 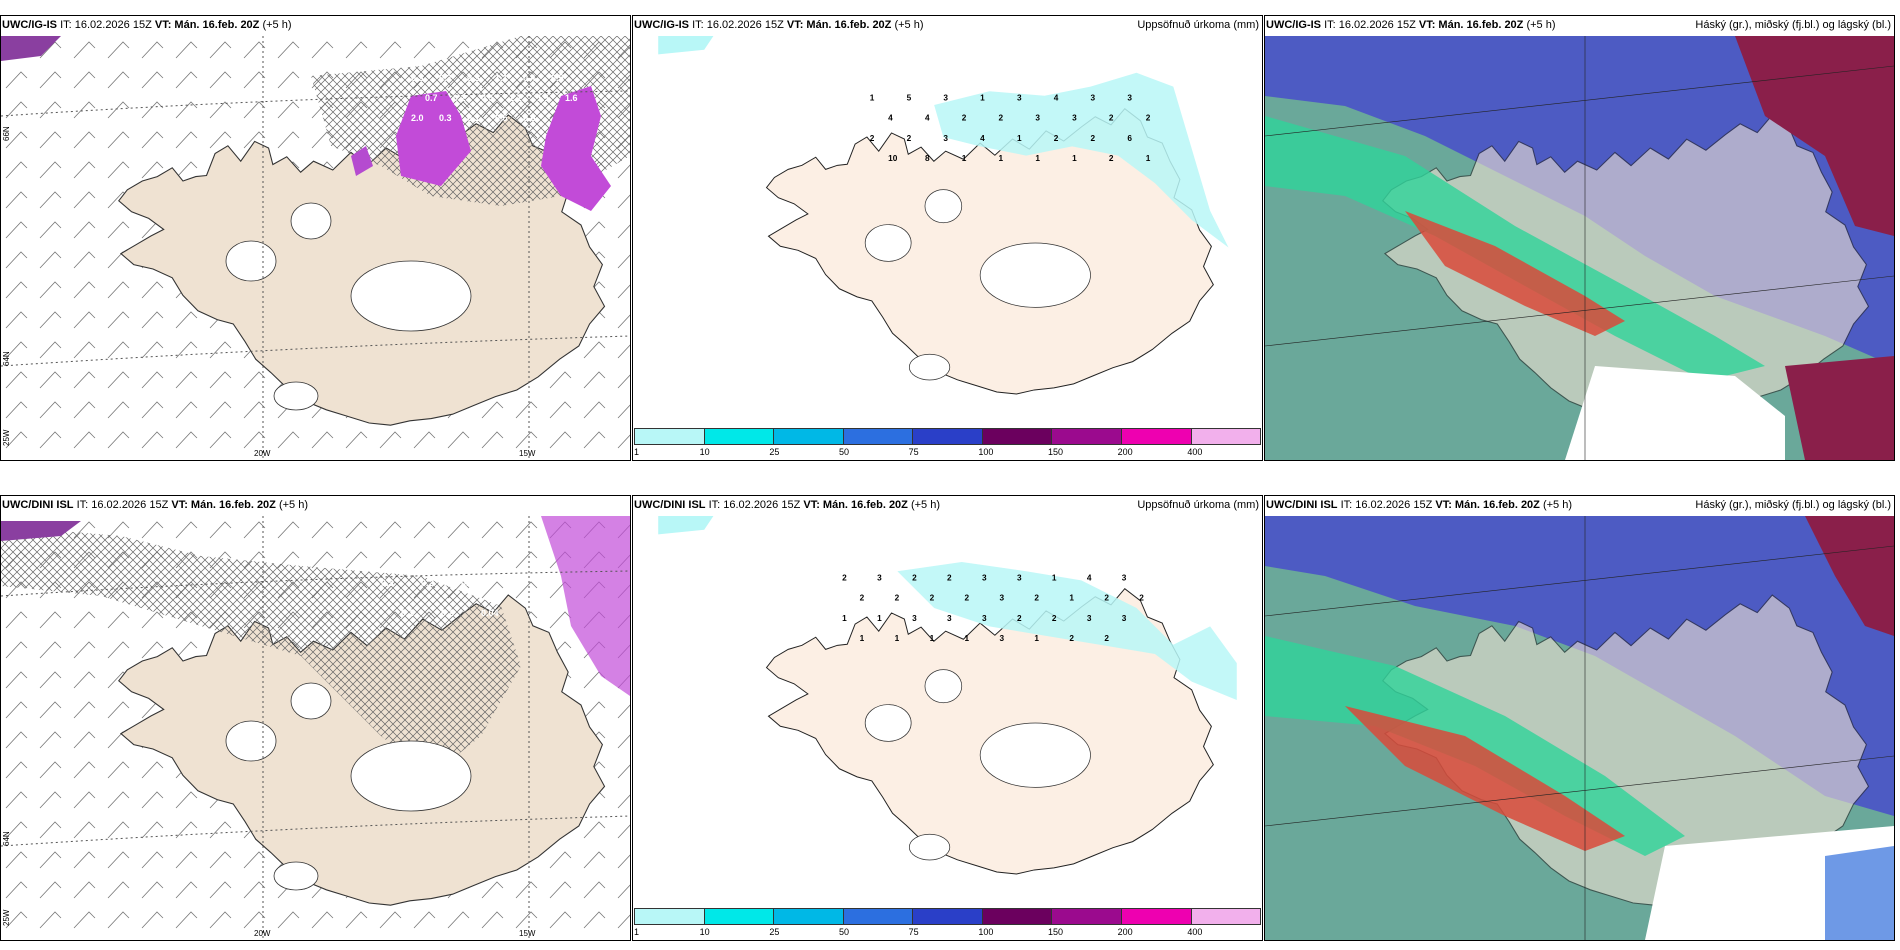 I want to click on legend-tick: 1, so click(x=637, y=452).